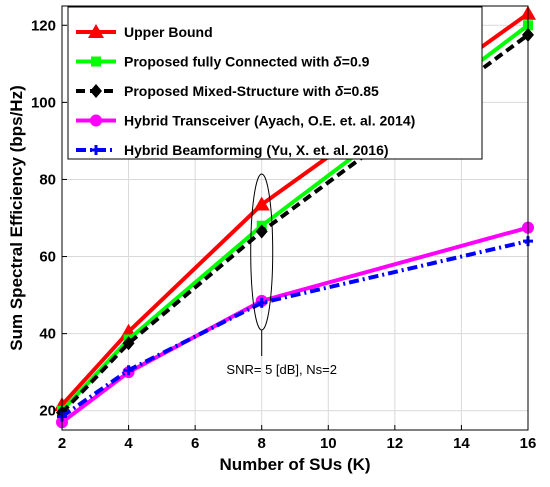 The height and width of the screenshot is (487, 550). I want to click on x-tick-label: 12, so click(395, 443).